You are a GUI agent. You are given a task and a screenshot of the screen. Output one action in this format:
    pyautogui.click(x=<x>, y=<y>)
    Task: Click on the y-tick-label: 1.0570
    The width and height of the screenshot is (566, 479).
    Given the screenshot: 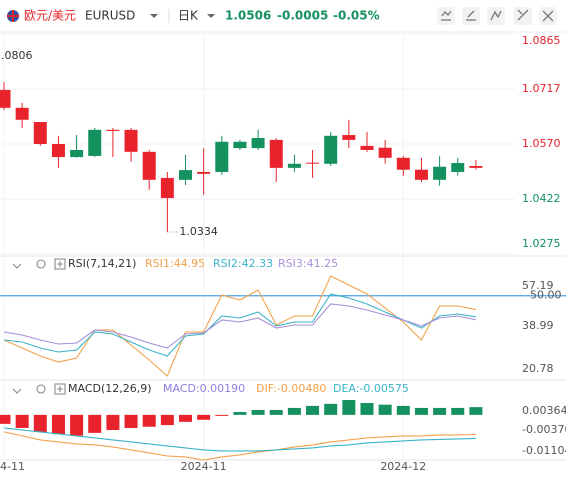 What is the action you would take?
    pyautogui.click(x=541, y=143)
    